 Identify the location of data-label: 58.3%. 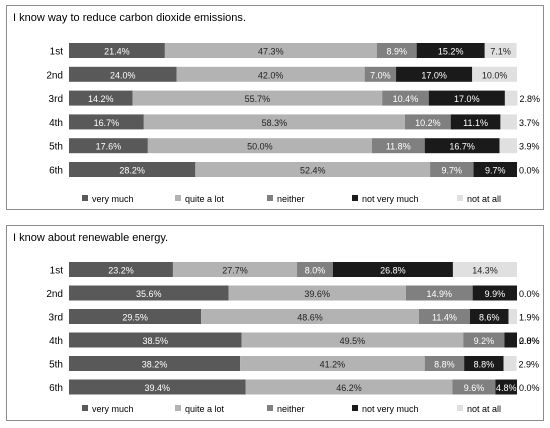
(275, 123).